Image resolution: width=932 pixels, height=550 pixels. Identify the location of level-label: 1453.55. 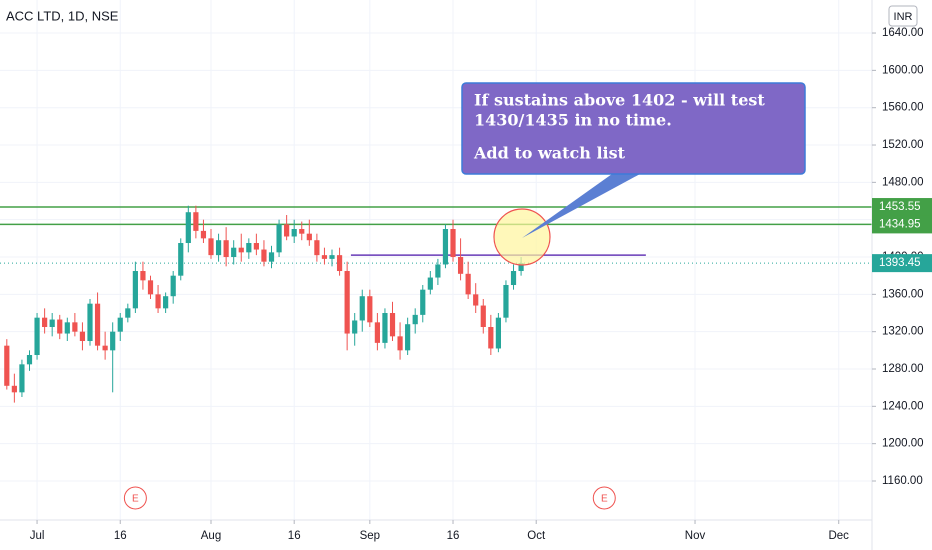
(900, 207).